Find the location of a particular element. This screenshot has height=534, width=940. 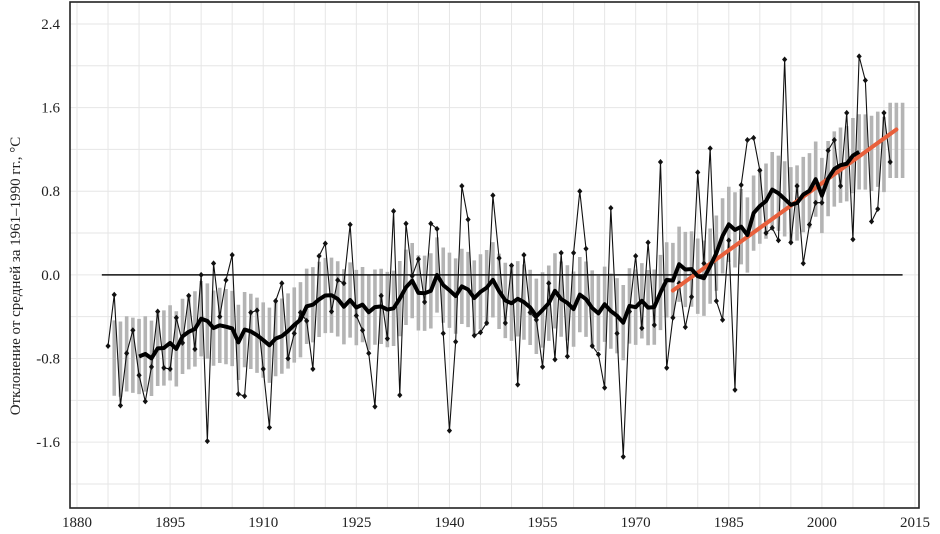

x-tick-label: 1925 is located at coordinates (356, 523).